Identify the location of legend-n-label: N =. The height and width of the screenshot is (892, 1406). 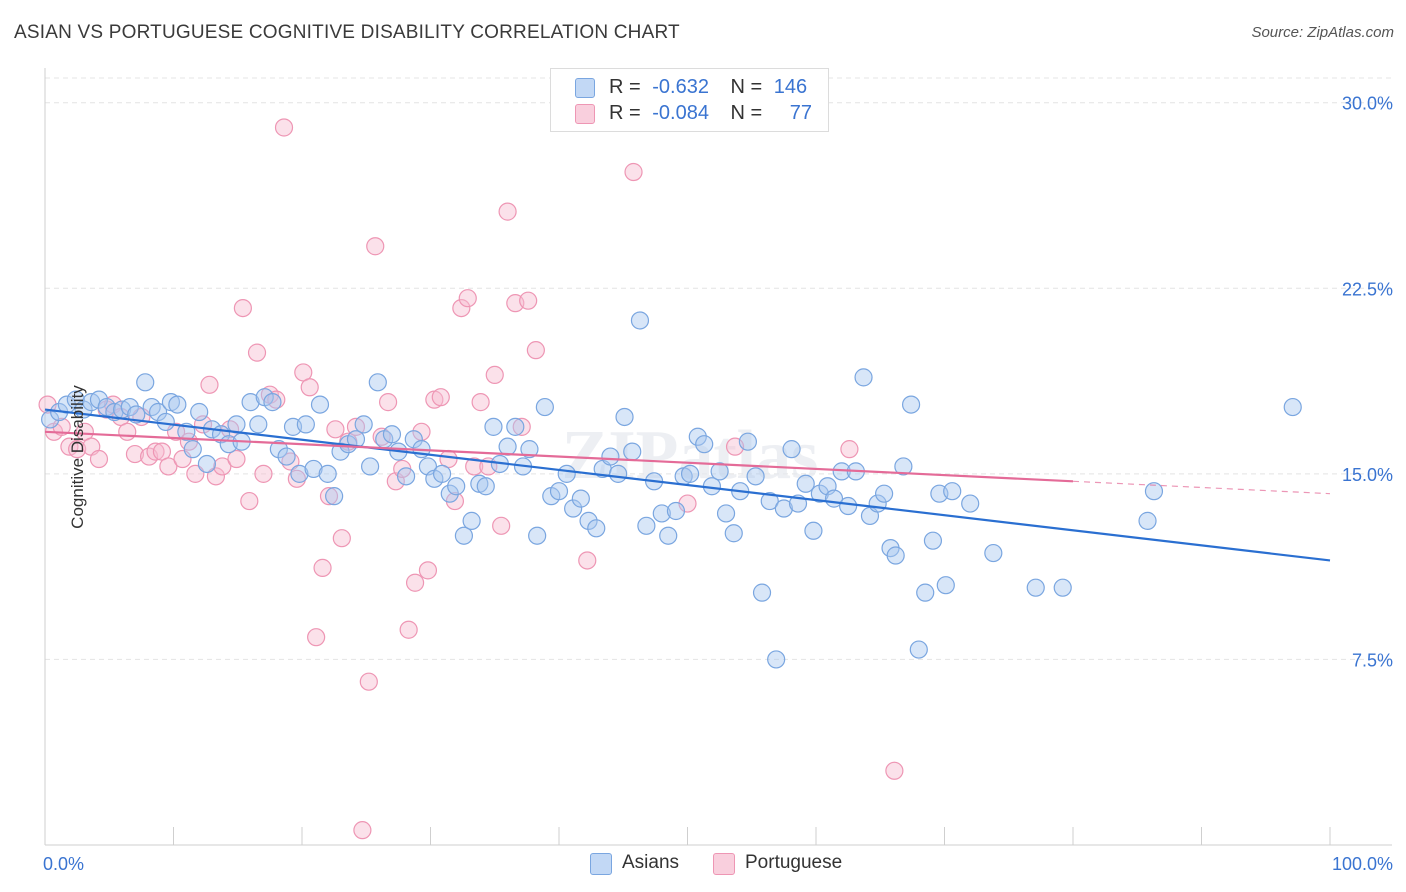
(746, 87).